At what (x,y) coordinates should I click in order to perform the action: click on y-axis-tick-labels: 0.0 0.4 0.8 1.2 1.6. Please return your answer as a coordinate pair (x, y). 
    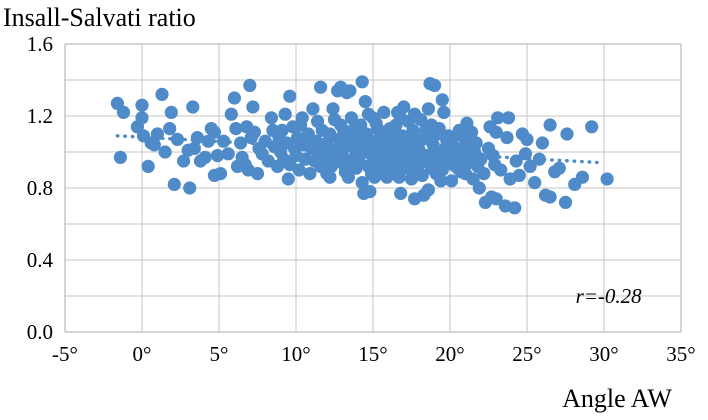
    Looking at the image, I should click on (40, 188).